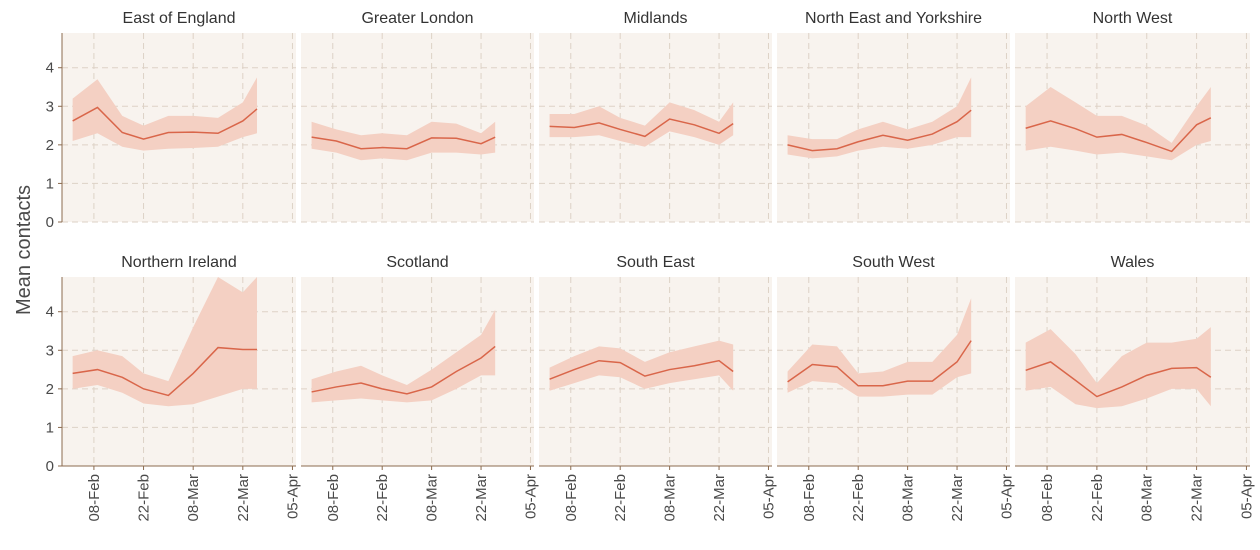  What do you see at coordinates (893, 18) in the screenshot?
I see `panel-title: North East and Yorkshire` at bounding box center [893, 18].